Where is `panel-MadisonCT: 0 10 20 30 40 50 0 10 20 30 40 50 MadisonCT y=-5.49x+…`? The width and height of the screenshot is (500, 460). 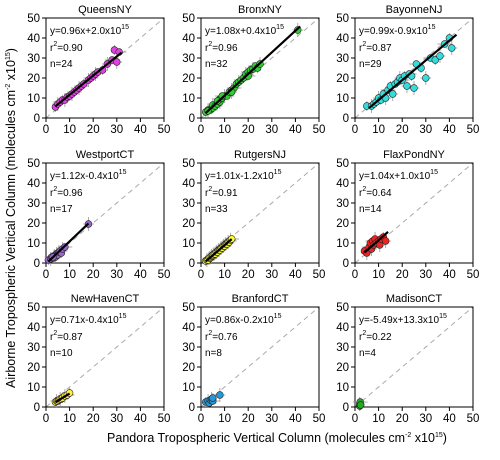 panel-MadisonCT: 0 10 20 30 40 50 0 10 20 30 40 50 MadisonCT y=-5.49x+… is located at coordinates (407, 359).